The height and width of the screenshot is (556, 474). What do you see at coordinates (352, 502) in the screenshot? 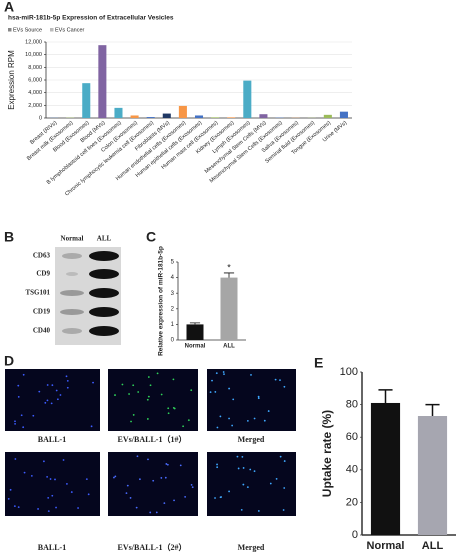
I see `y-tick-label: 20` at bounding box center [352, 502].